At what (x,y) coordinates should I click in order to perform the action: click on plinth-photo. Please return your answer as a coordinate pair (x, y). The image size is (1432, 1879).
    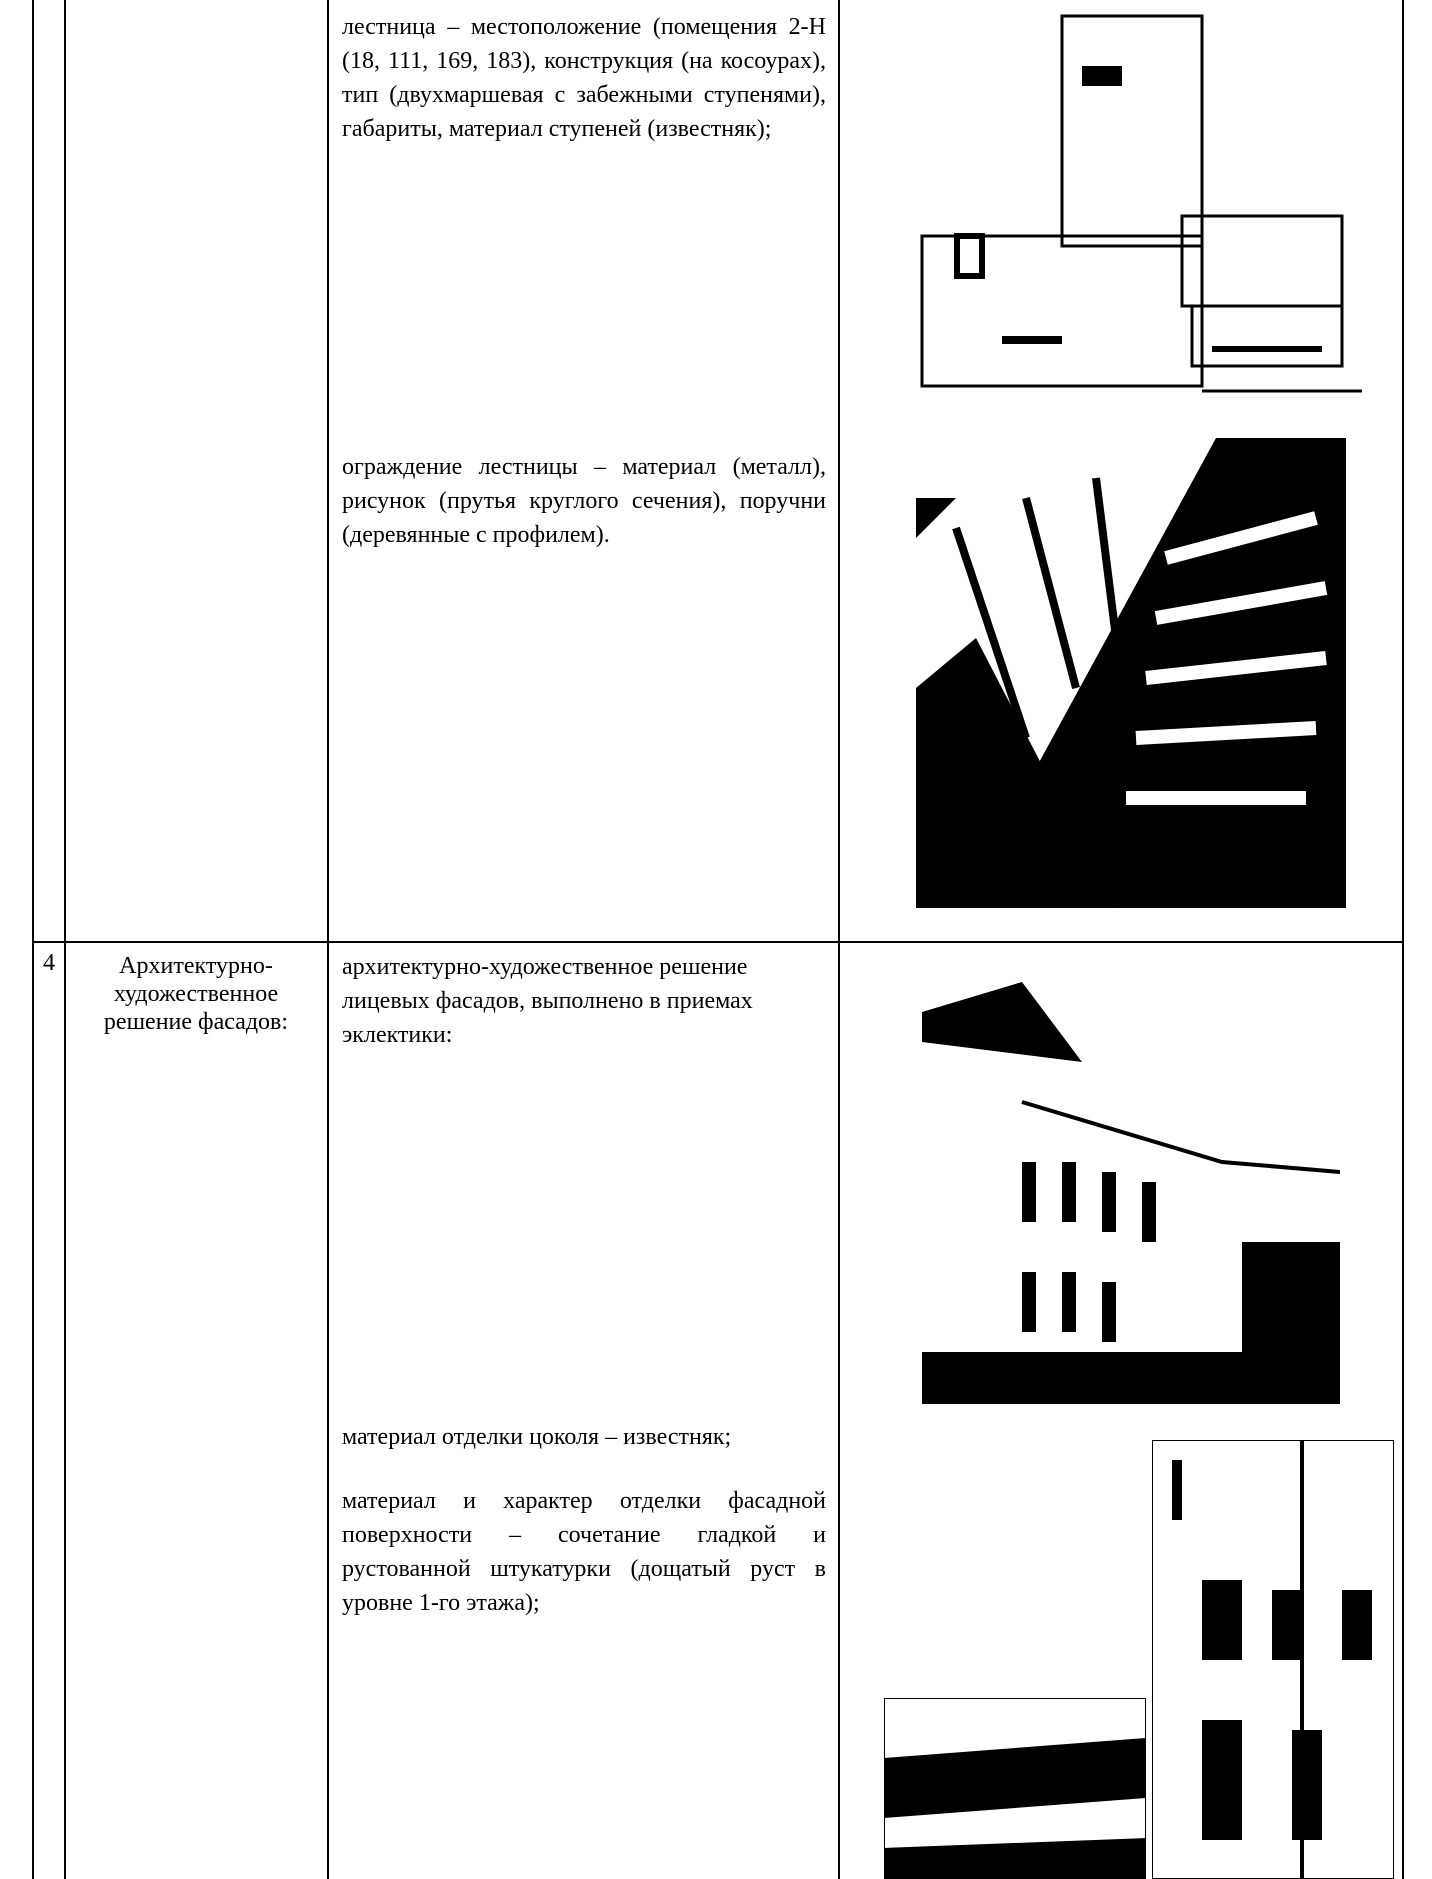
    Looking at the image, I should click on (1015, 1788).